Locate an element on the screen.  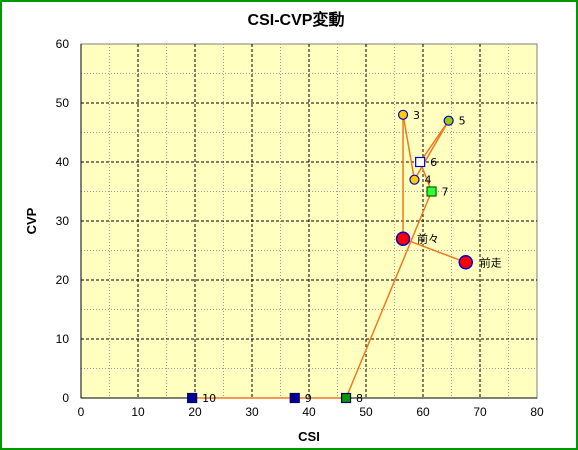
x-tick-label: 10 is located at coordinates (138, 412).